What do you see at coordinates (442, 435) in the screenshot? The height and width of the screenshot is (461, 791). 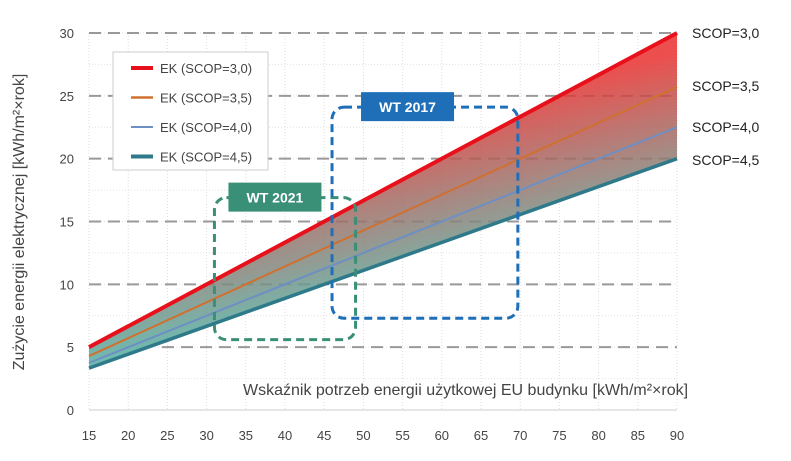 I see `x-tick-label: 60` at bounding box center [442, 435].